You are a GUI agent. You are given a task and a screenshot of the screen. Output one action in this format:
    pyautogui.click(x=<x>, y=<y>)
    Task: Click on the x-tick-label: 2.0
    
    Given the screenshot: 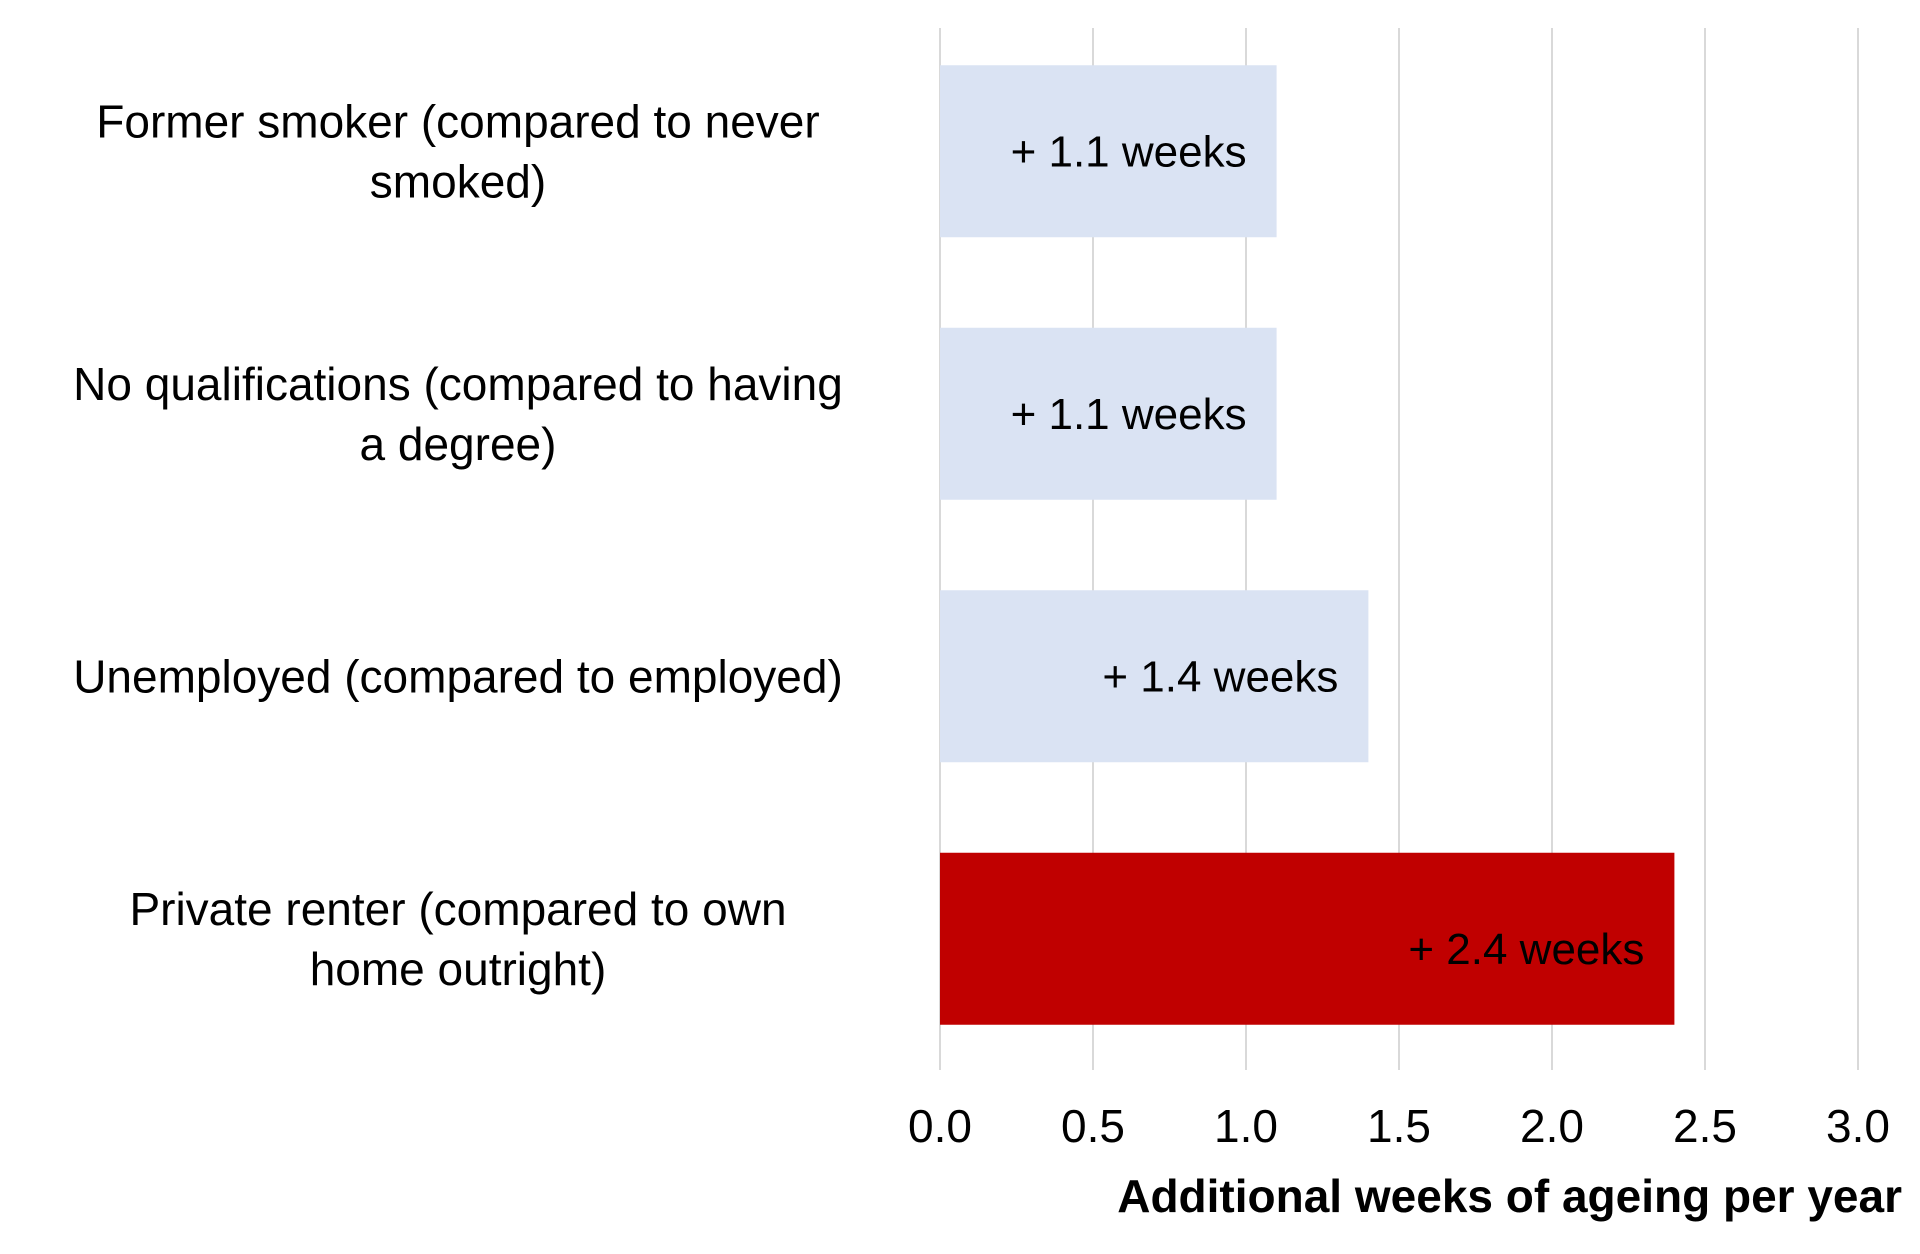 What is the action you would take?
    pyautogui.click(x=1552, y=1126)
    